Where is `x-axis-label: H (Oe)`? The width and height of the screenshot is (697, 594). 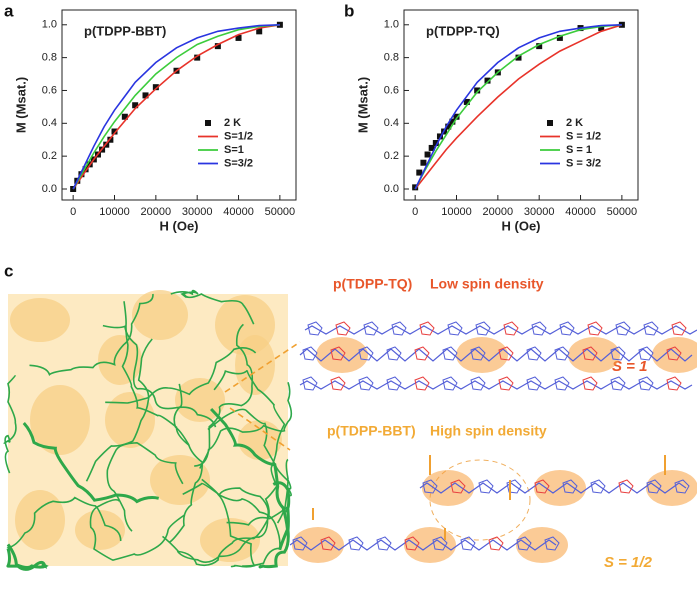
x-axis-label: H (Oe) is located at coordinates (521, 225).